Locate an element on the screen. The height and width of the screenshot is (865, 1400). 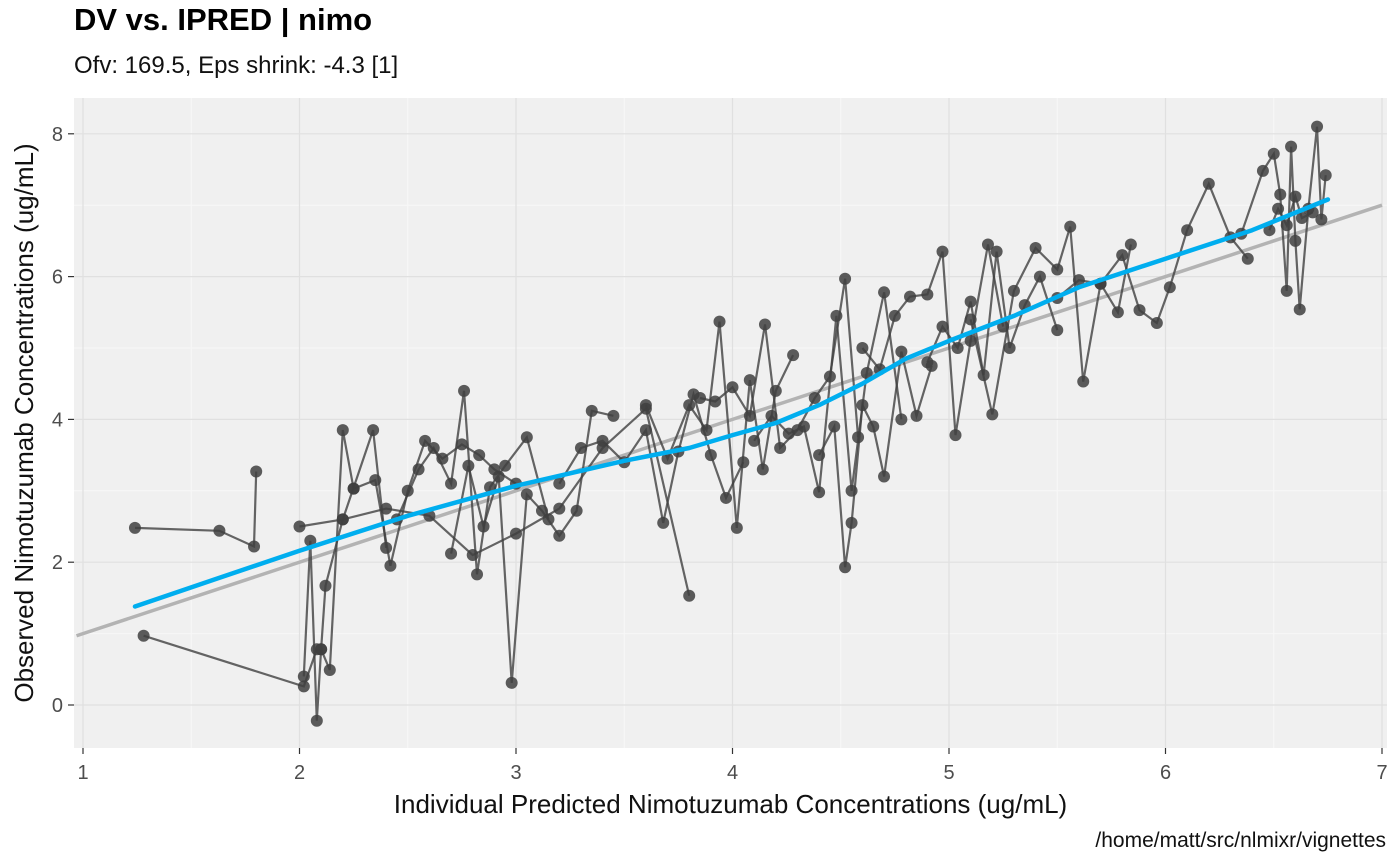
y-tick-label: 8 is located at coordinates (57, 135).